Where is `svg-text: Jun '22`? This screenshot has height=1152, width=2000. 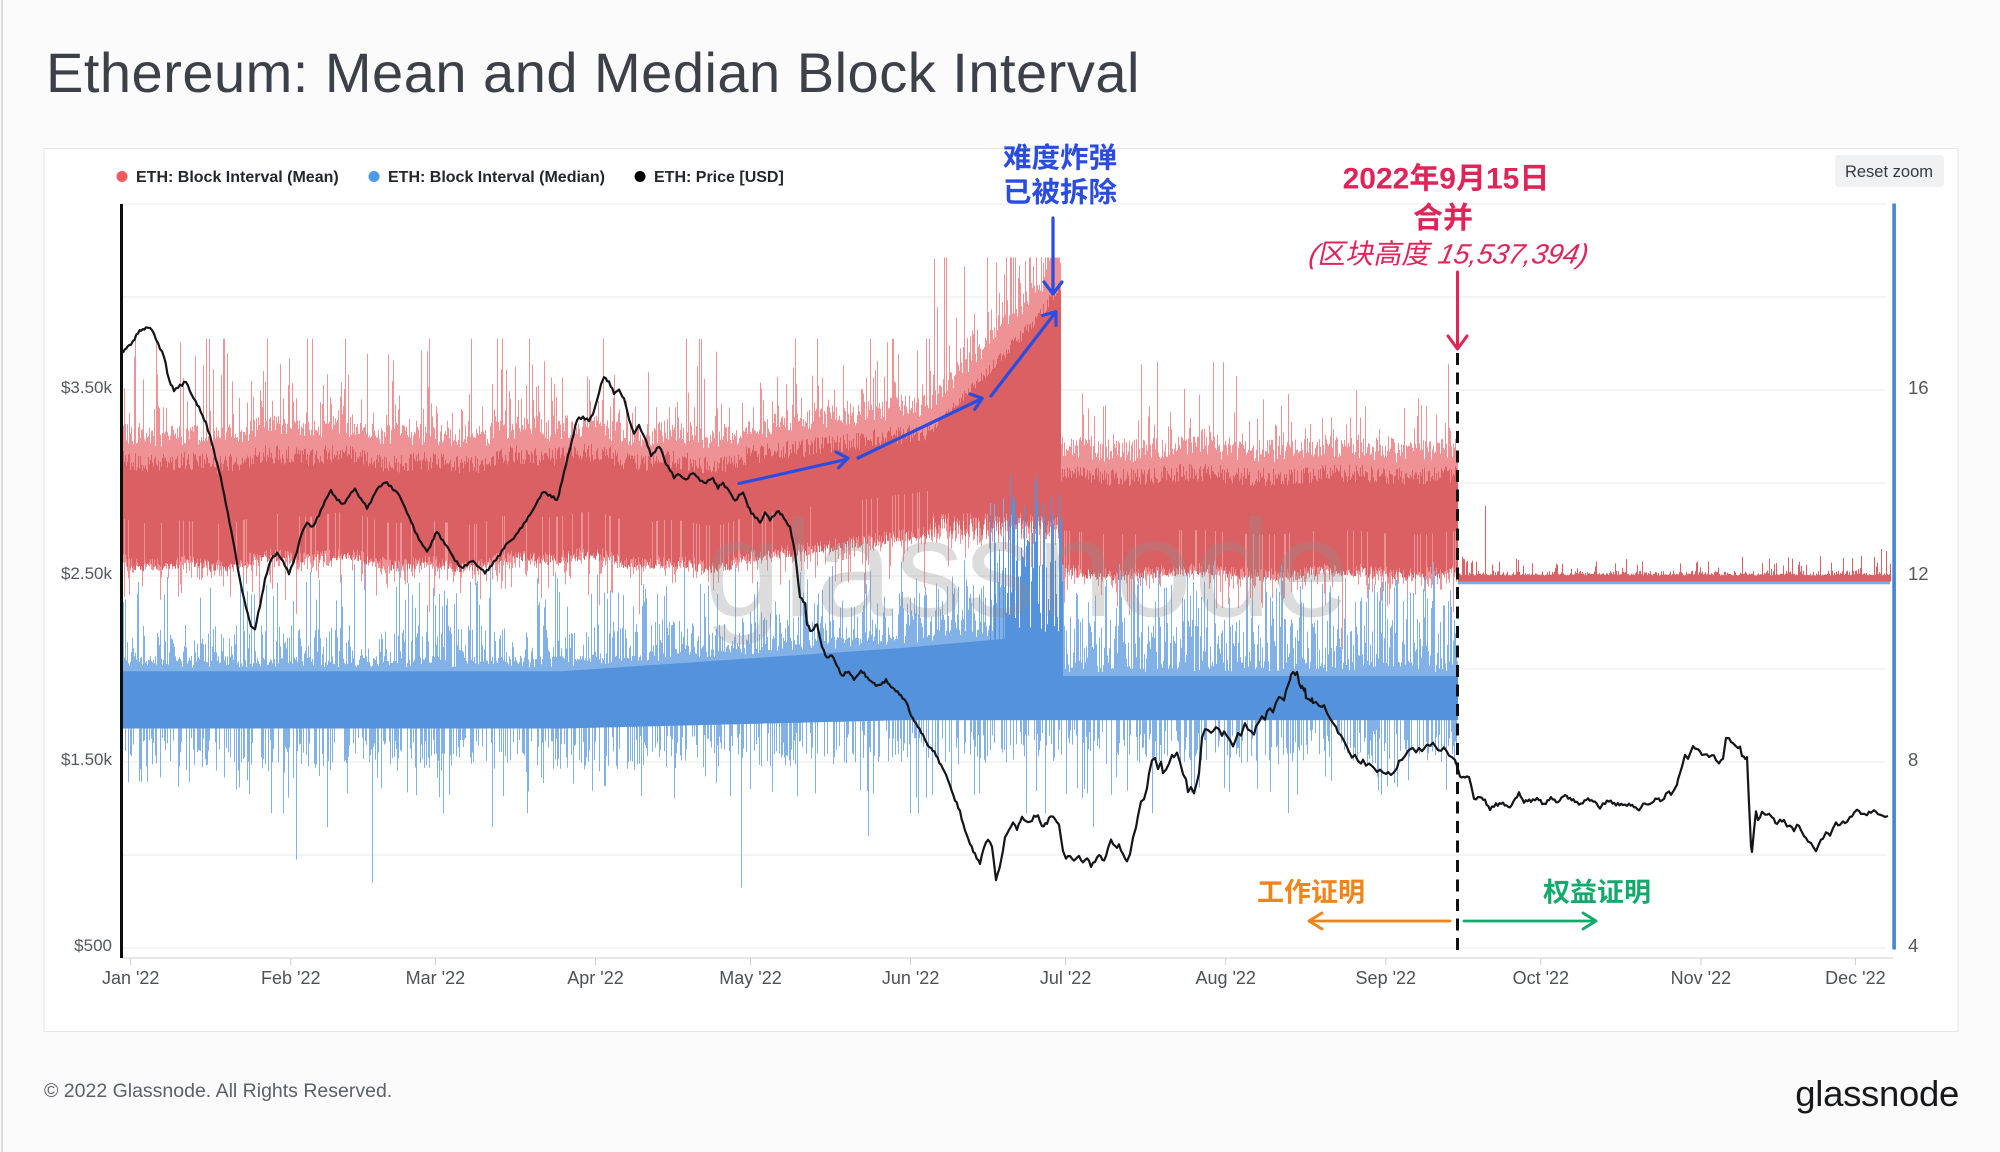 svg-text: Jun '22 is located at coordinates (910, 978).